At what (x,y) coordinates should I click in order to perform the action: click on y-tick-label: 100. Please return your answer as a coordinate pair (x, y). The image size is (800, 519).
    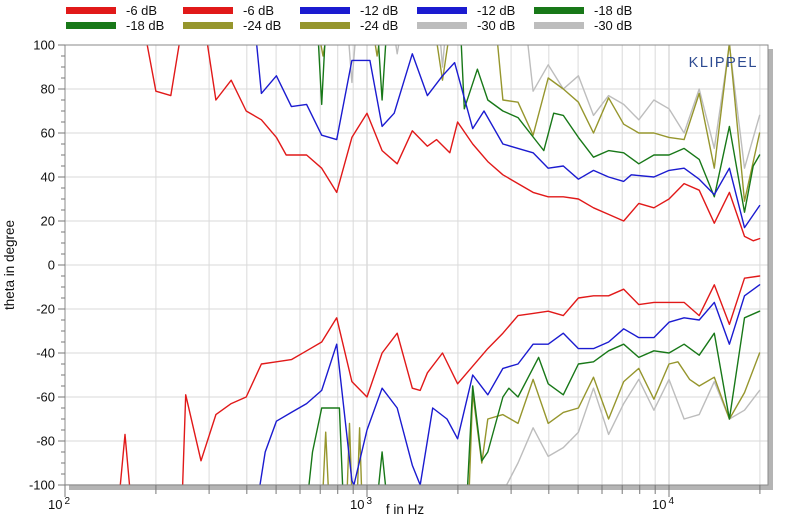
    Looking at the image, I should click on (44, 45).